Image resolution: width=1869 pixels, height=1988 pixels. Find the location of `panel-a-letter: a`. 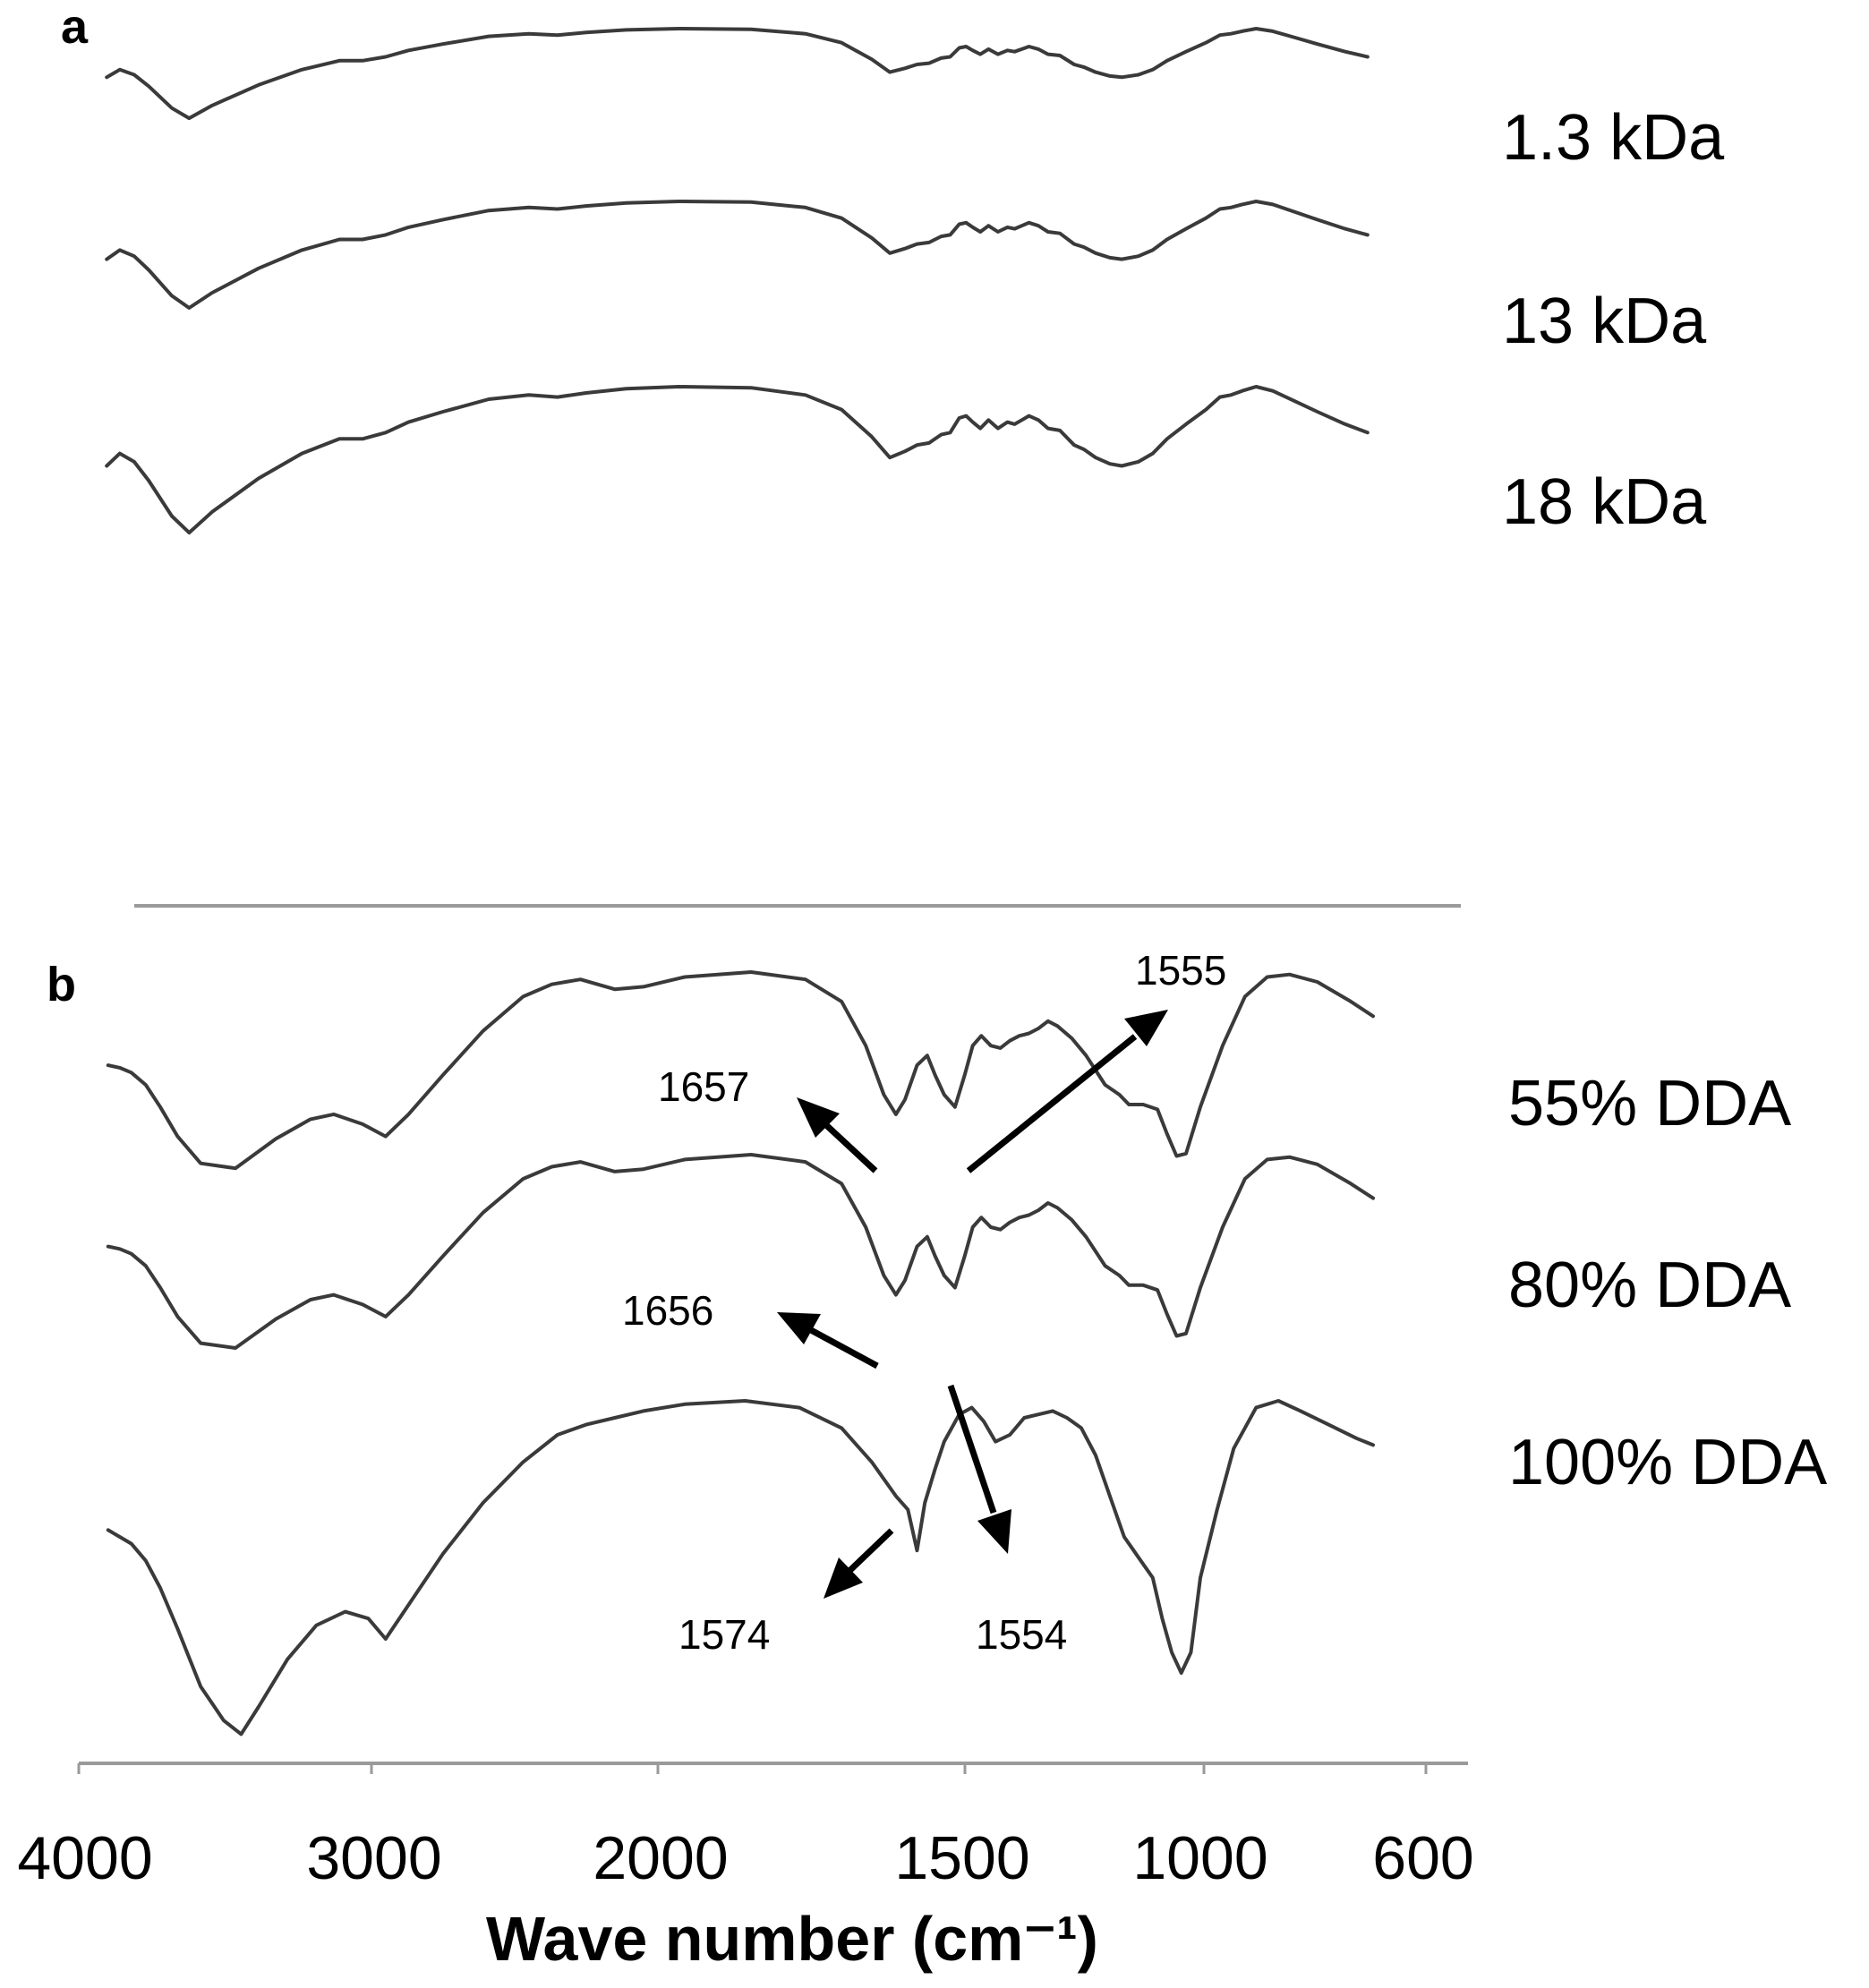

panel-a-letter: a is located at coordinates (75, 27).